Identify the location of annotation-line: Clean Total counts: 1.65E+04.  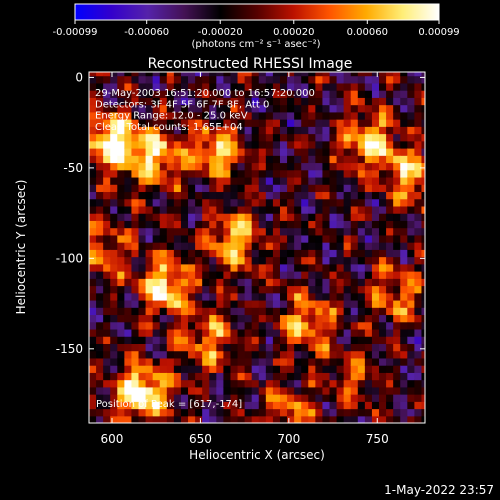
(169, 127).